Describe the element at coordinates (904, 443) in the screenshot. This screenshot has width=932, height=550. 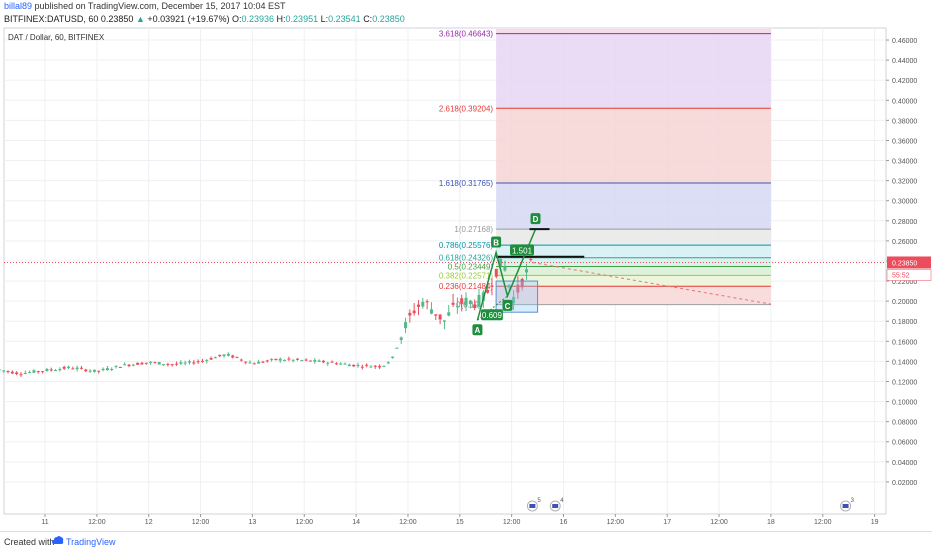
I see `y-tick-label: 0.06000` at that location.